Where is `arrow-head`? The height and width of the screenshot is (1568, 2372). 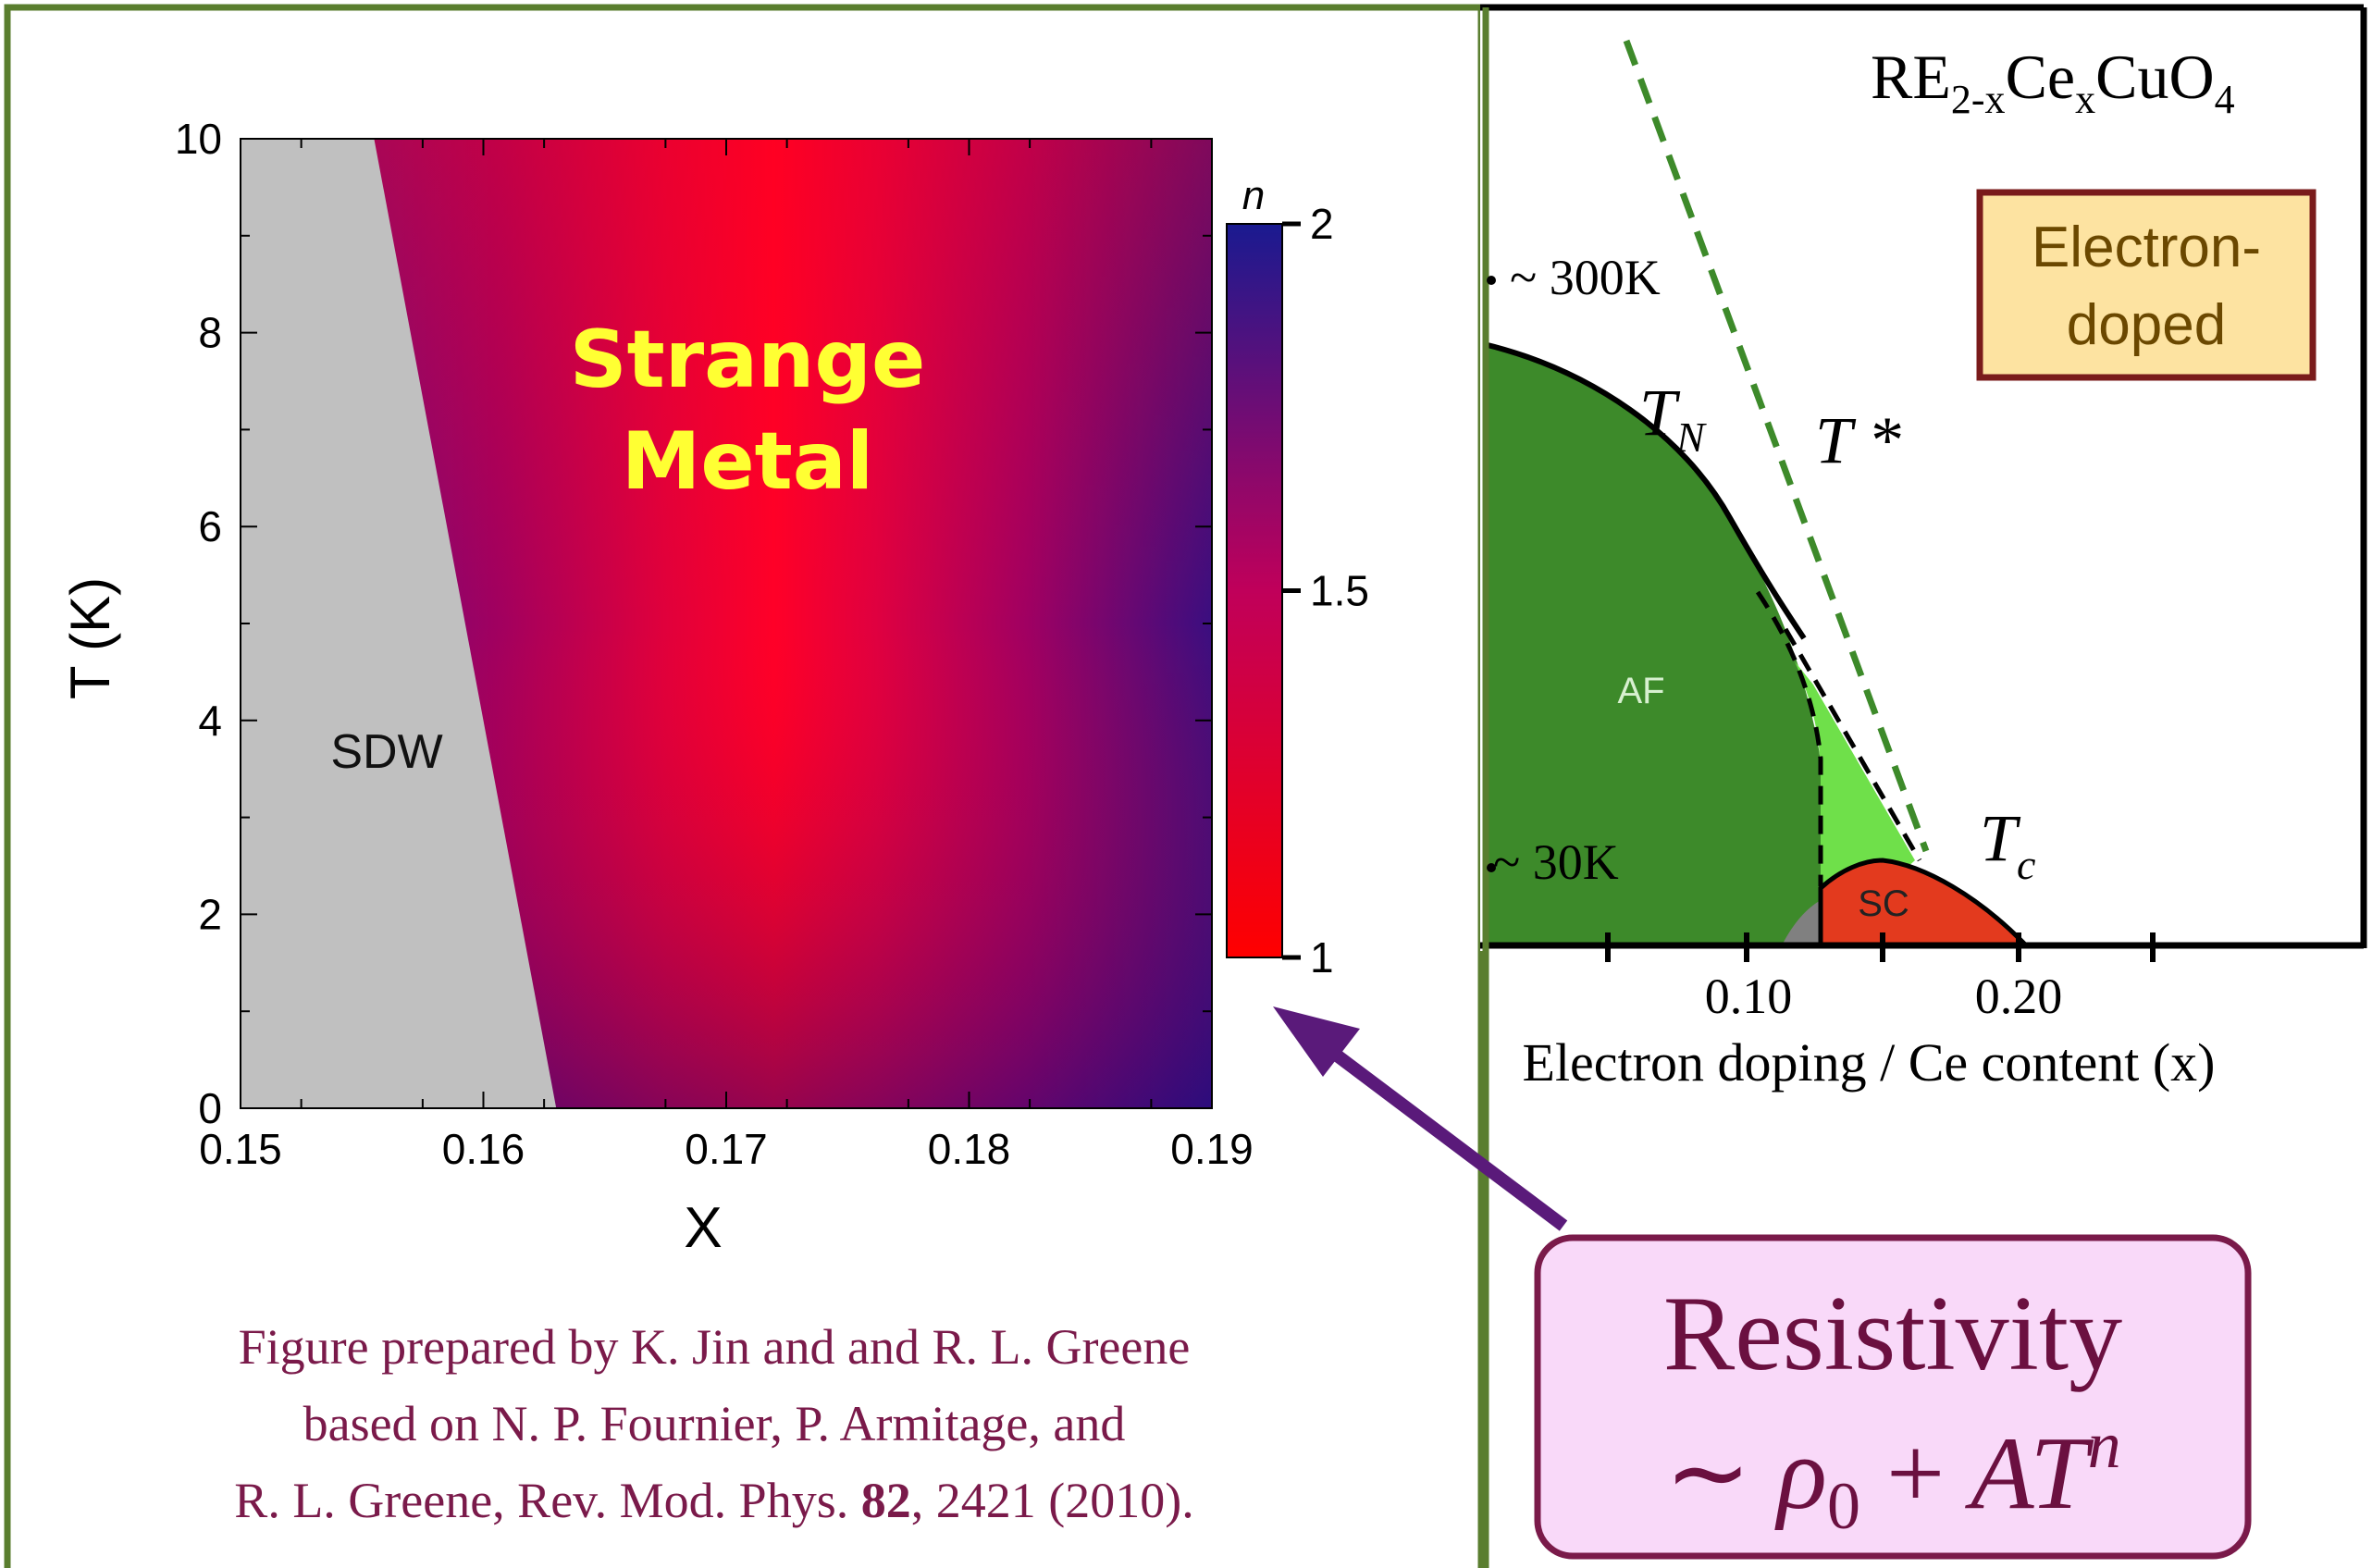 arrow-head is located at coordinates (1316, 1041).